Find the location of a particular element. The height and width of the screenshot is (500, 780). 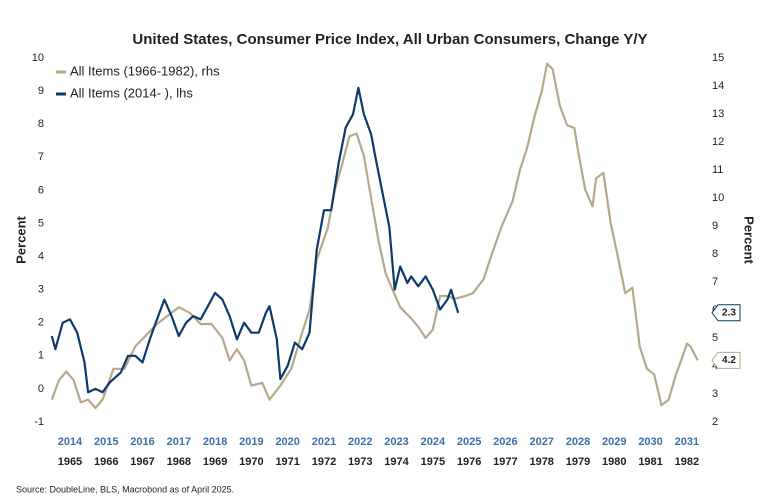

x2-tick-label: 1968 is located at coordinates (179, 462).